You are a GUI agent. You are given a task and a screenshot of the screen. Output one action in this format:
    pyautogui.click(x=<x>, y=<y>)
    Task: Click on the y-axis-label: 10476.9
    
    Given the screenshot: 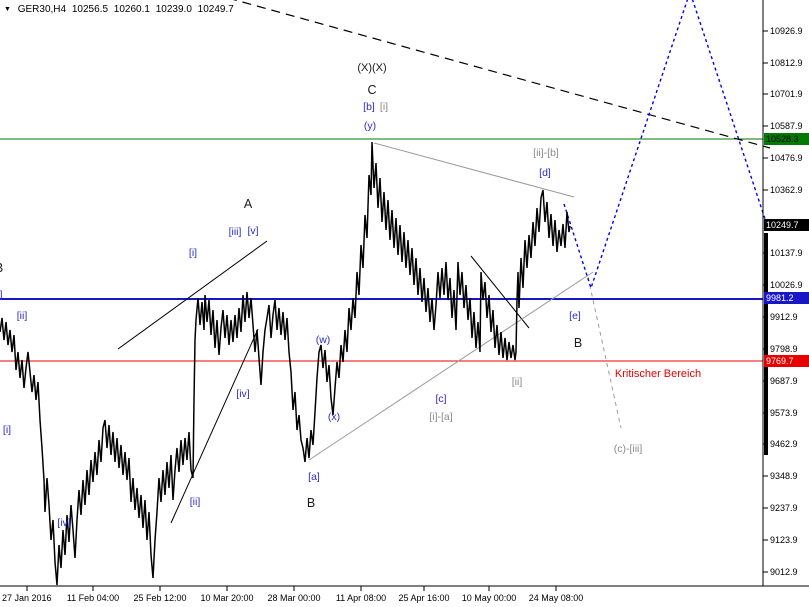 What is the action you would take?
    pyautogui.click(x=786, y=158)
    